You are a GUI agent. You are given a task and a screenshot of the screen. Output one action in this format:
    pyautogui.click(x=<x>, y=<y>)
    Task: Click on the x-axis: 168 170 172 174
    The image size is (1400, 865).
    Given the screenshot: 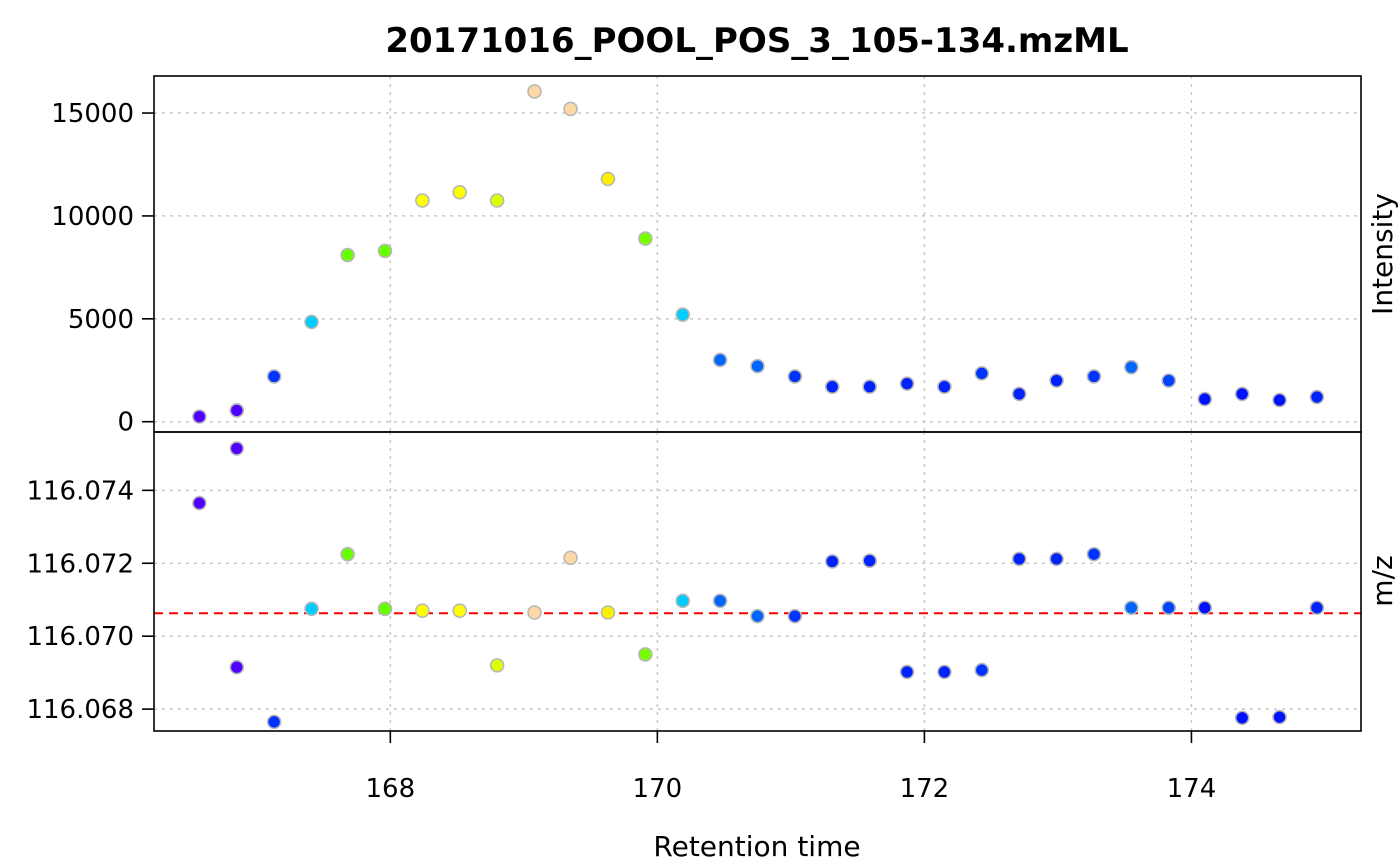 What is the action you would take?
    pyautogui.click(x=791, y=767)
    